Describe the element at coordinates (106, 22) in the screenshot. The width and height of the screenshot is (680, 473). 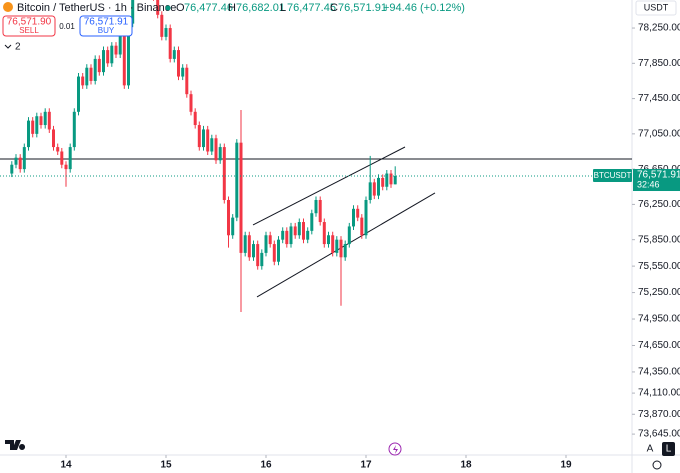
I see `buy-price: 76,571.91` at that location.